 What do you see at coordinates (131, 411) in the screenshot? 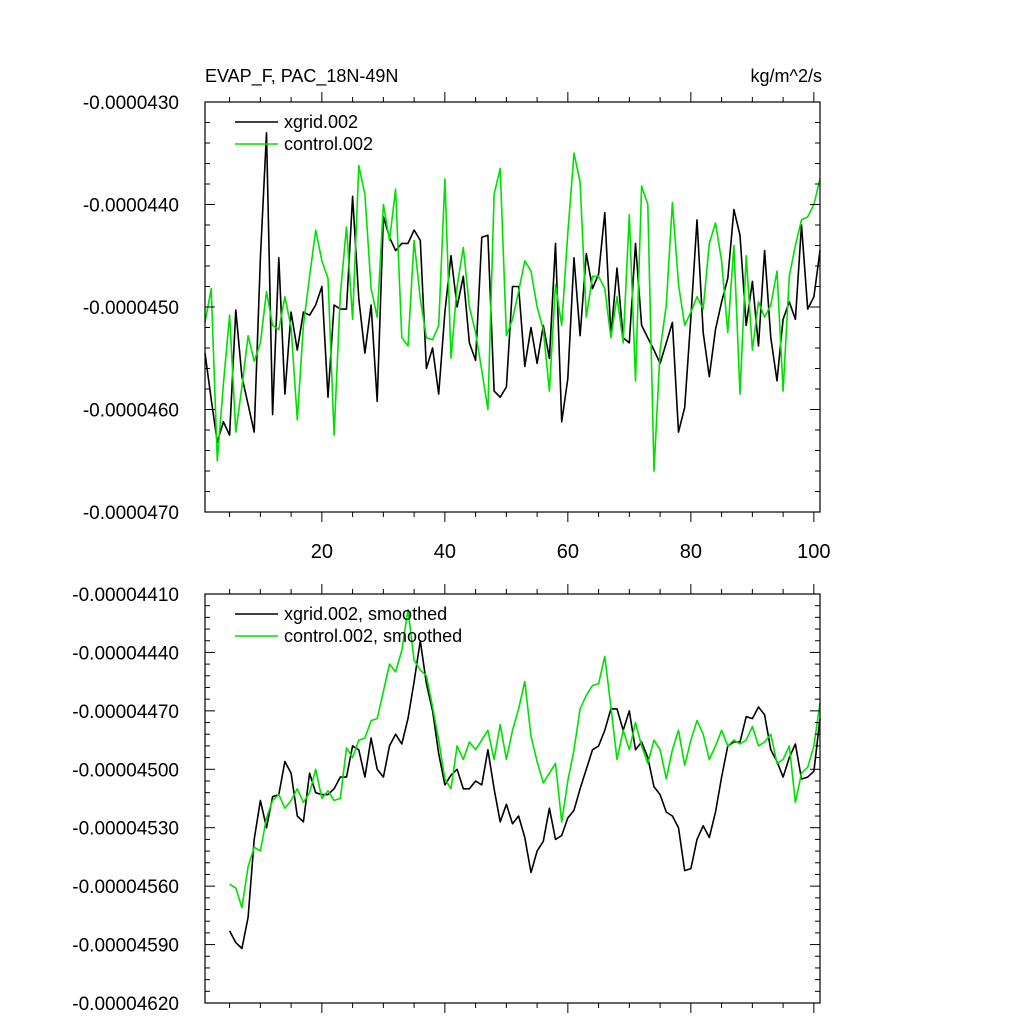
I see `y-tick-label: -0.0000460` at bounding box center [131, 411].